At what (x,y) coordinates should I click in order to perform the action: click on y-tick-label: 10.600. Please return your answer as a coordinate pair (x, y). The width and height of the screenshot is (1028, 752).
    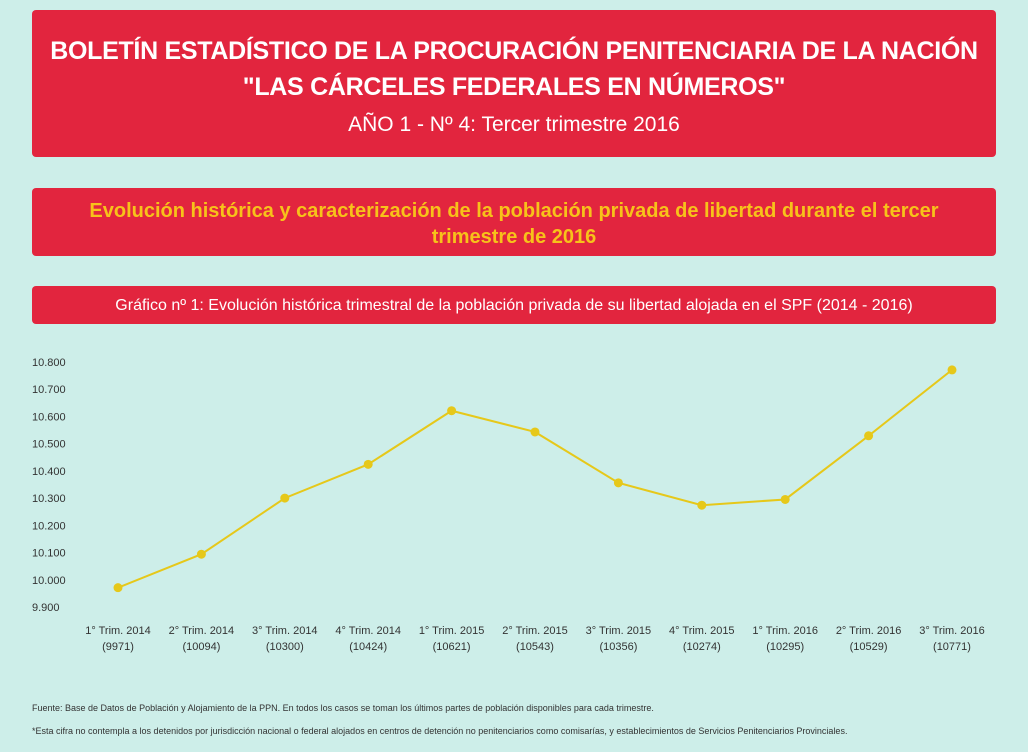
    Looking at the image, I should click on (49, 417).